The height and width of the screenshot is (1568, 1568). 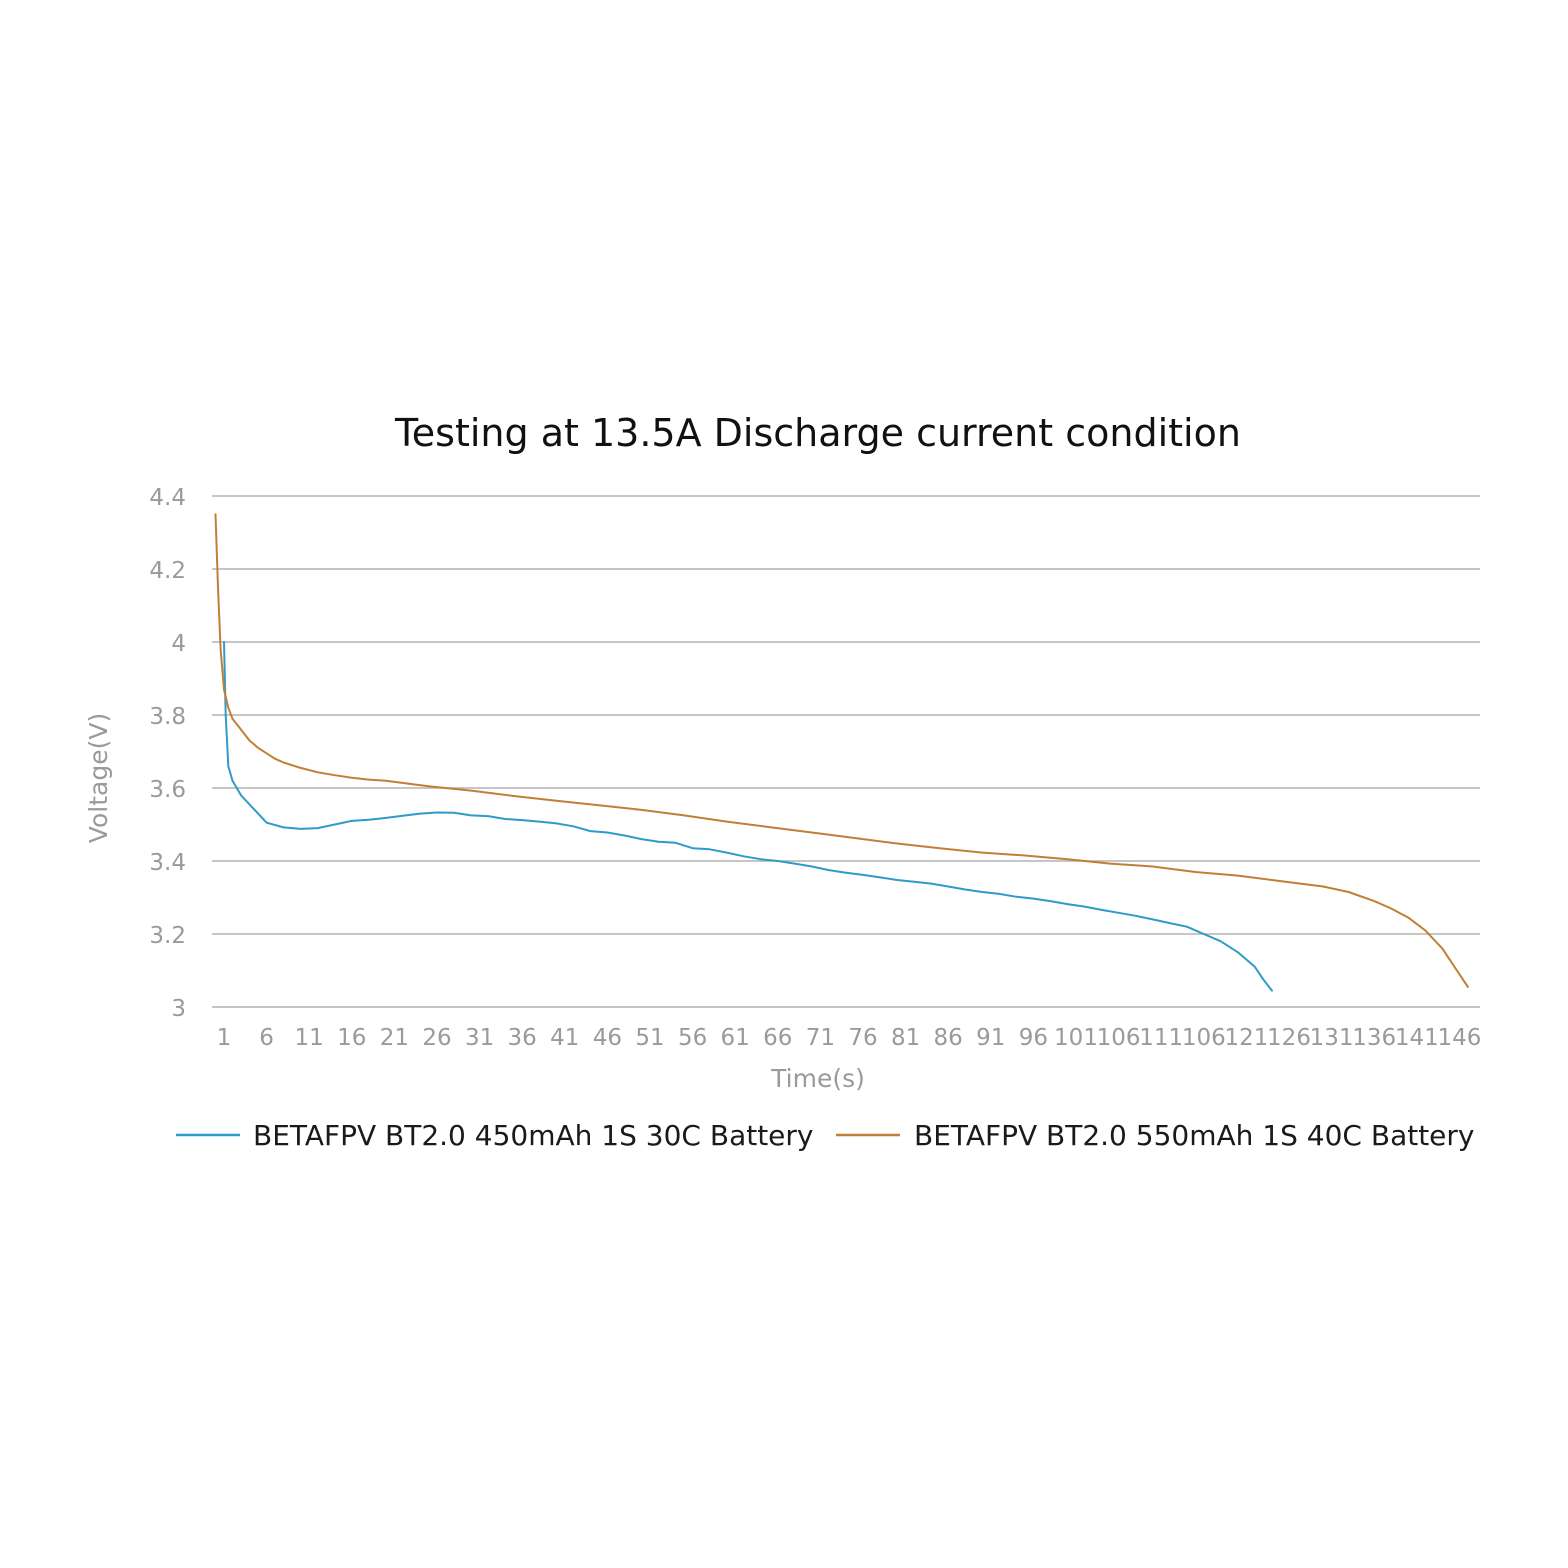 What do you see at coordinates (167, 790) in the screenshot?
I see `y-tick-label: 3.6` at bounding box center [167, 790].